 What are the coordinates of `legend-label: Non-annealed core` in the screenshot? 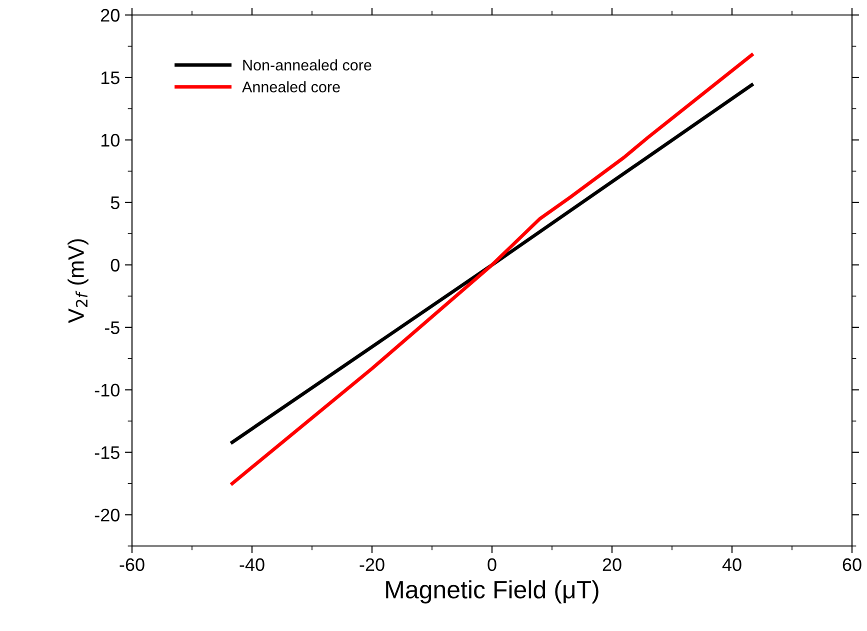 It's located at (307, 65).